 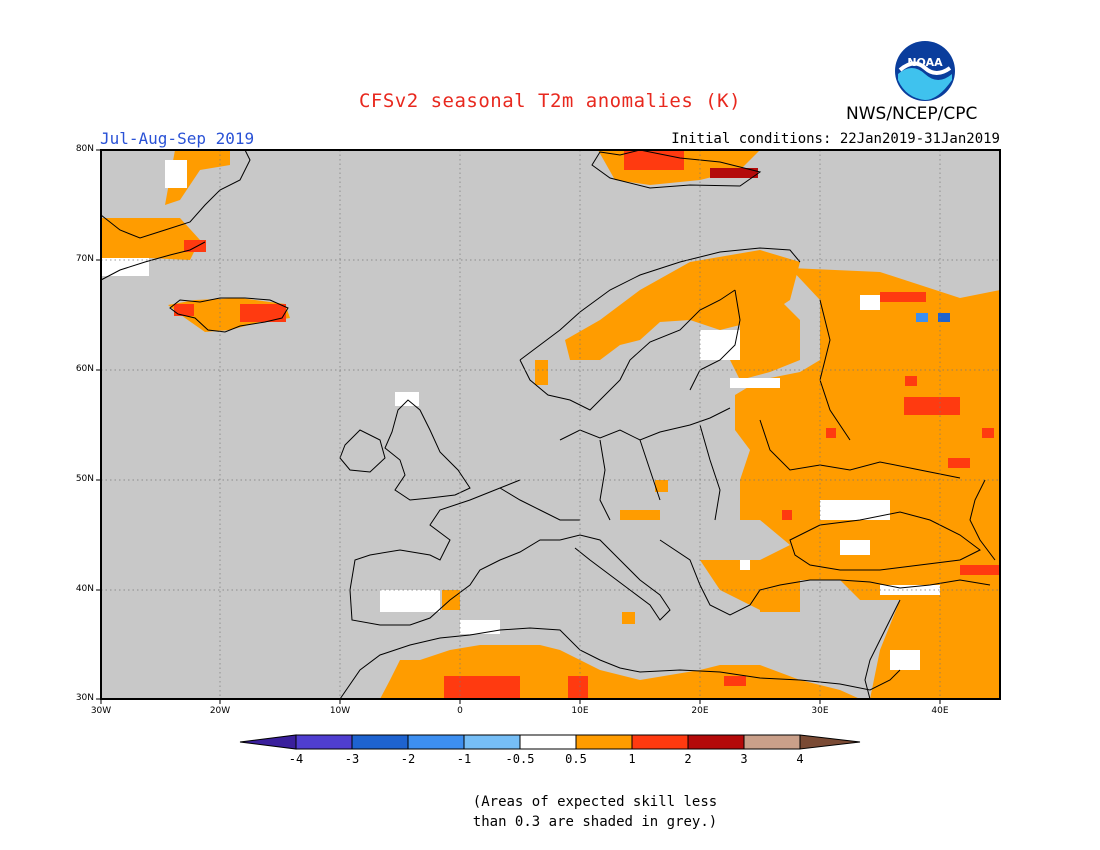 I want to click on lat-label-40n: 40N, so click(x=84, y=589).